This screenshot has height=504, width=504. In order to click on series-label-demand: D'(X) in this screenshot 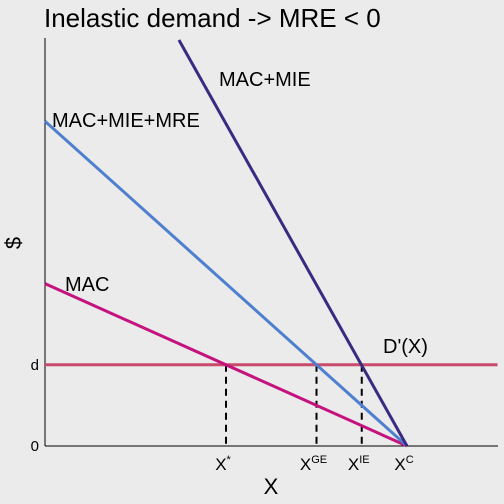, I will do `click(405, 347)`.